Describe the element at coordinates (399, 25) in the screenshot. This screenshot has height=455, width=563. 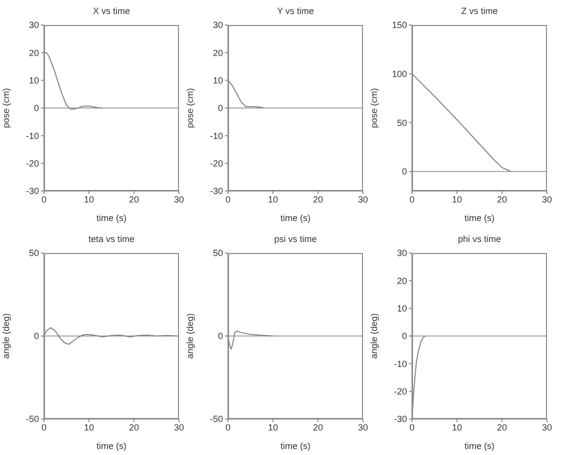
I see `y-tick-label: 150` at that location.